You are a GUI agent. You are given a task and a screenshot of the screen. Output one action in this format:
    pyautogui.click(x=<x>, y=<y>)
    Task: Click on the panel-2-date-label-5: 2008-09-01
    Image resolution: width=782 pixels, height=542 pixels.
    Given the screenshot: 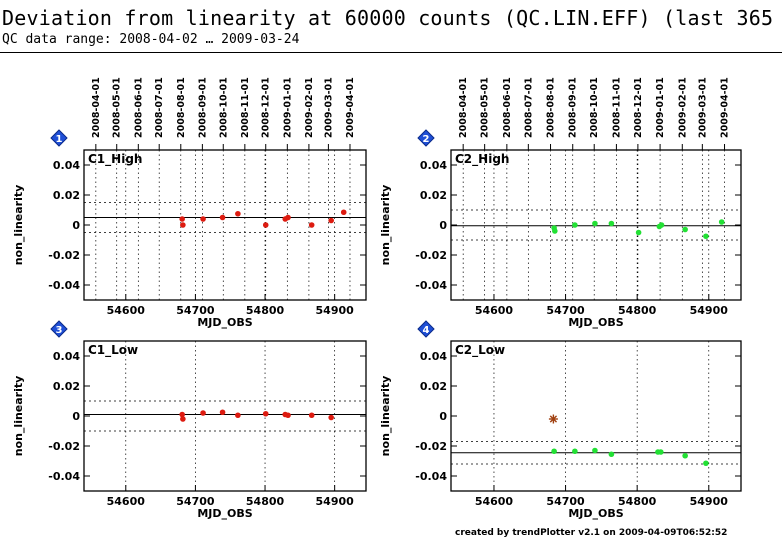 What is the action you would take?
    pyautogui.click(x=573, y=107)
    